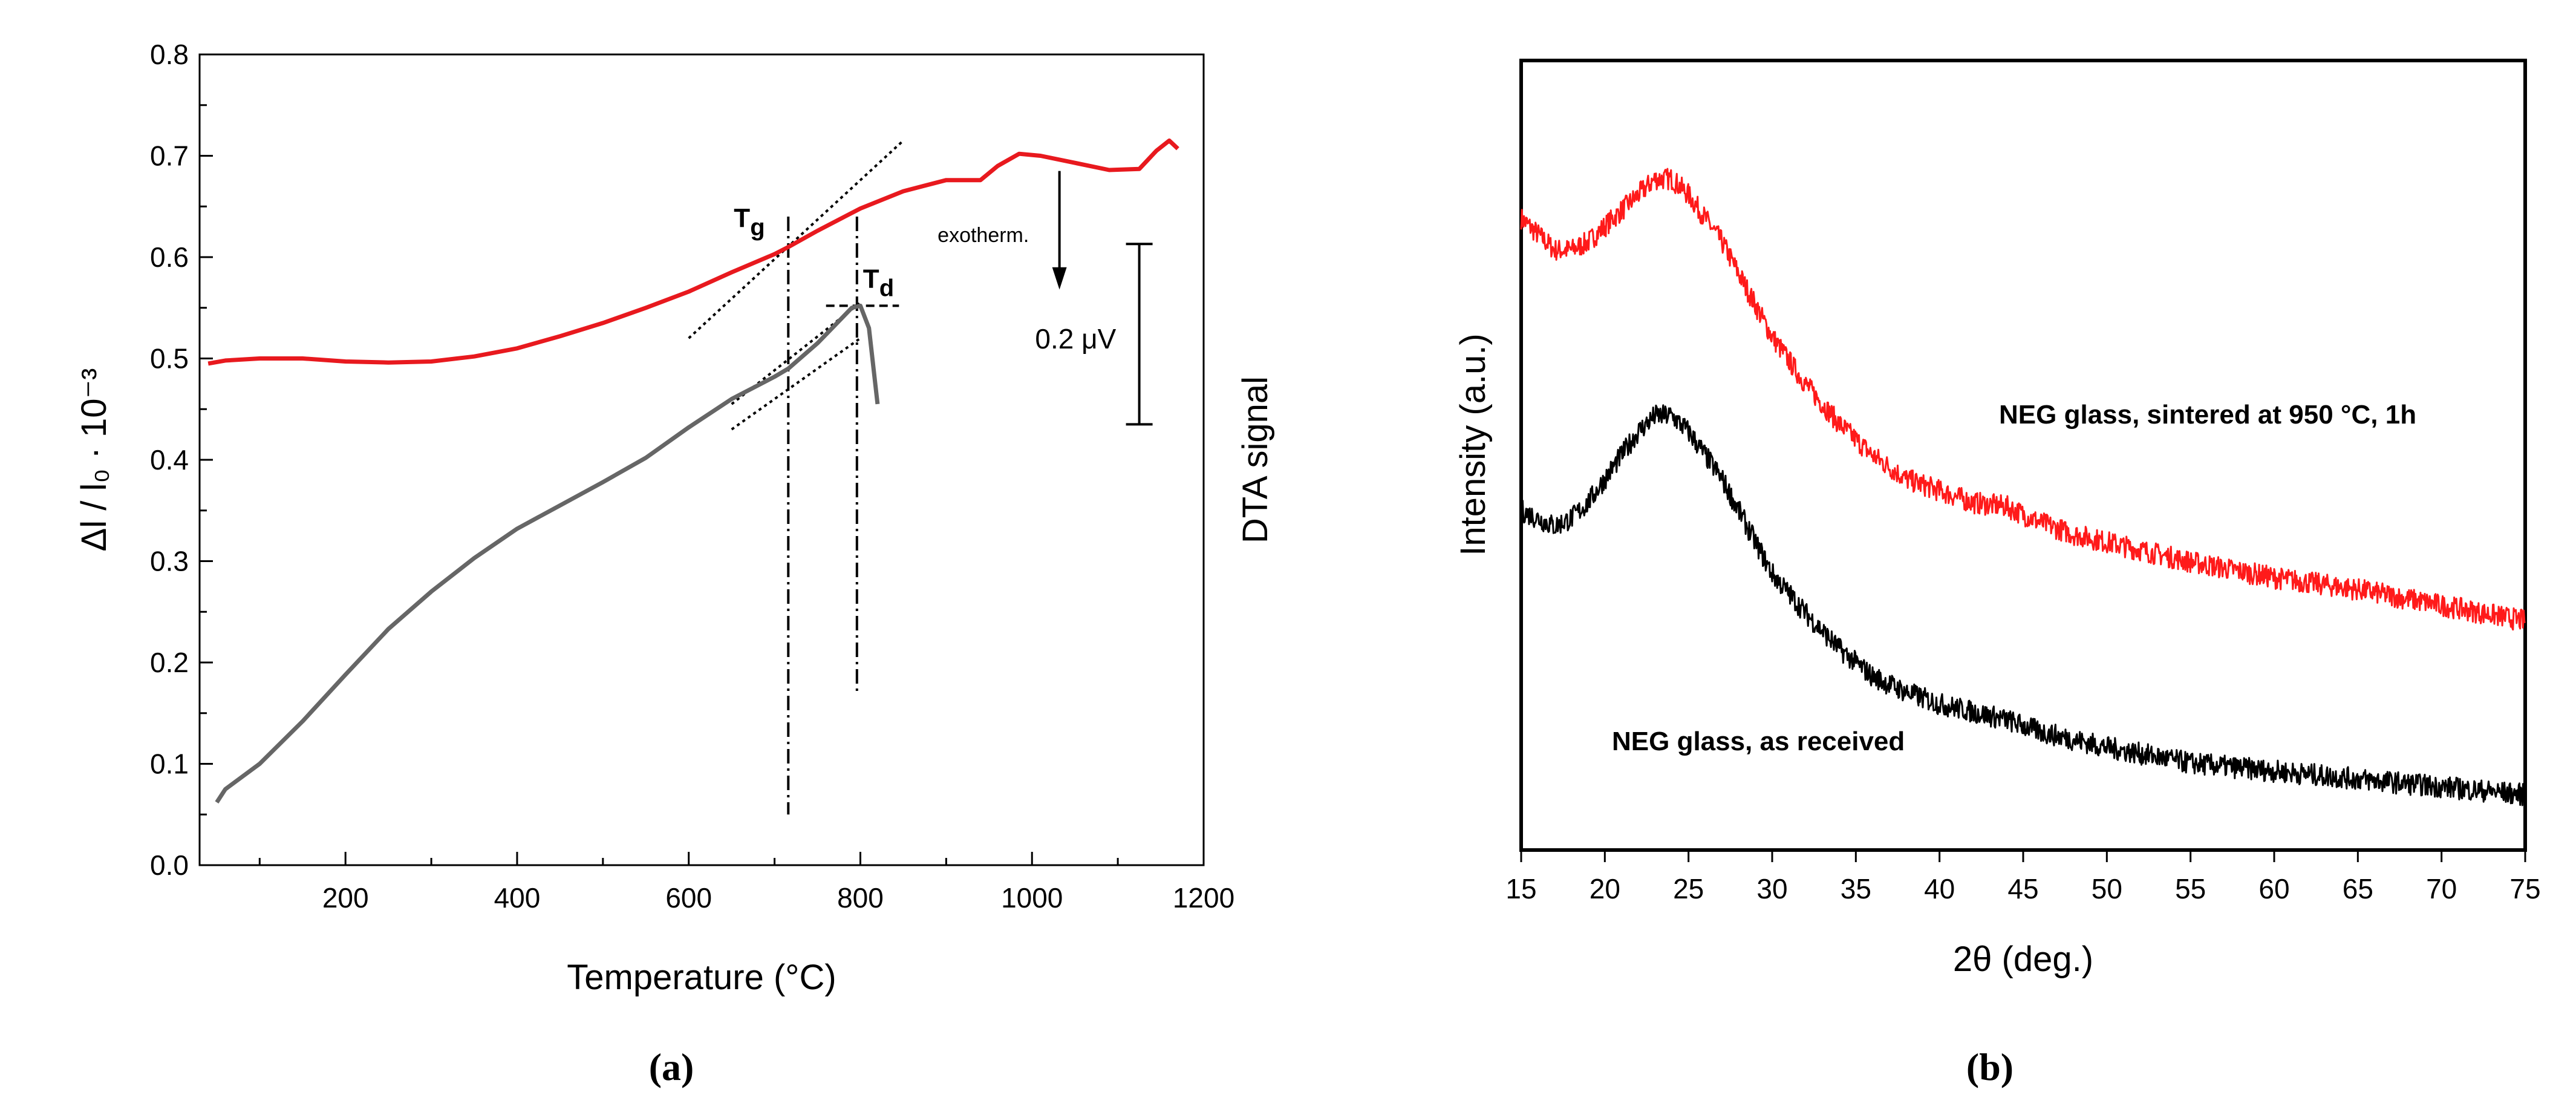 This screenshot has width=2576, height=1112. Describe the element at coordinates (1771, 888) in the screenshot. I see `x-tick-label: 30` at that location.